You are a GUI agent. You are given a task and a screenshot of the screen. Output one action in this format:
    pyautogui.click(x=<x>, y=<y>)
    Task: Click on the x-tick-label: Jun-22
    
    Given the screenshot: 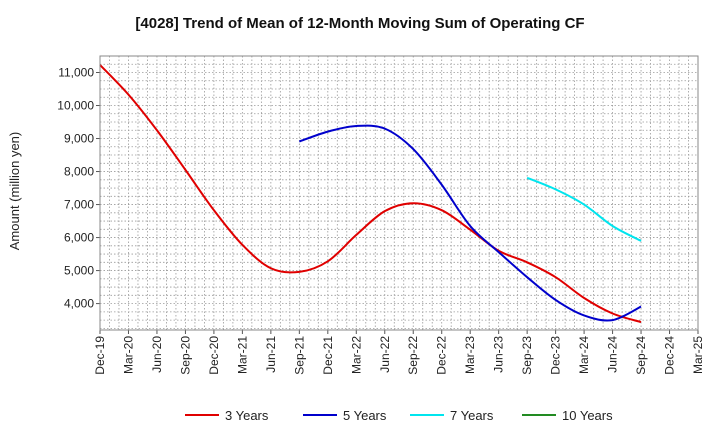 What is the action you would take?
    pyautogui.click(x=385, y=354)
    